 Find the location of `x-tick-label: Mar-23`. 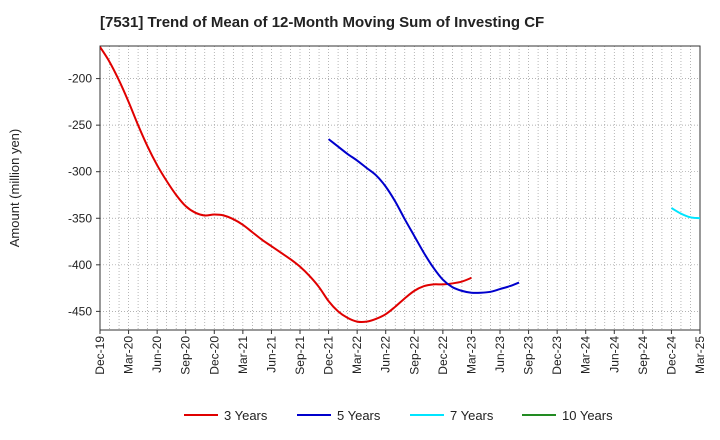

x-tick-label: Mar-23 is located at coordinates (471, 355).